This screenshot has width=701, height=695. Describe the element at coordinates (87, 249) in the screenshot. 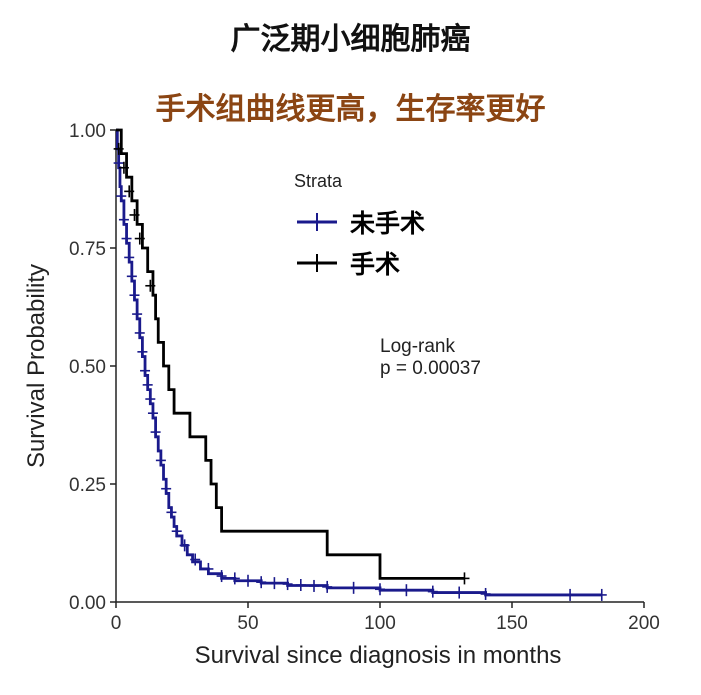

I see `y-tick-label: 0.75` at that location.